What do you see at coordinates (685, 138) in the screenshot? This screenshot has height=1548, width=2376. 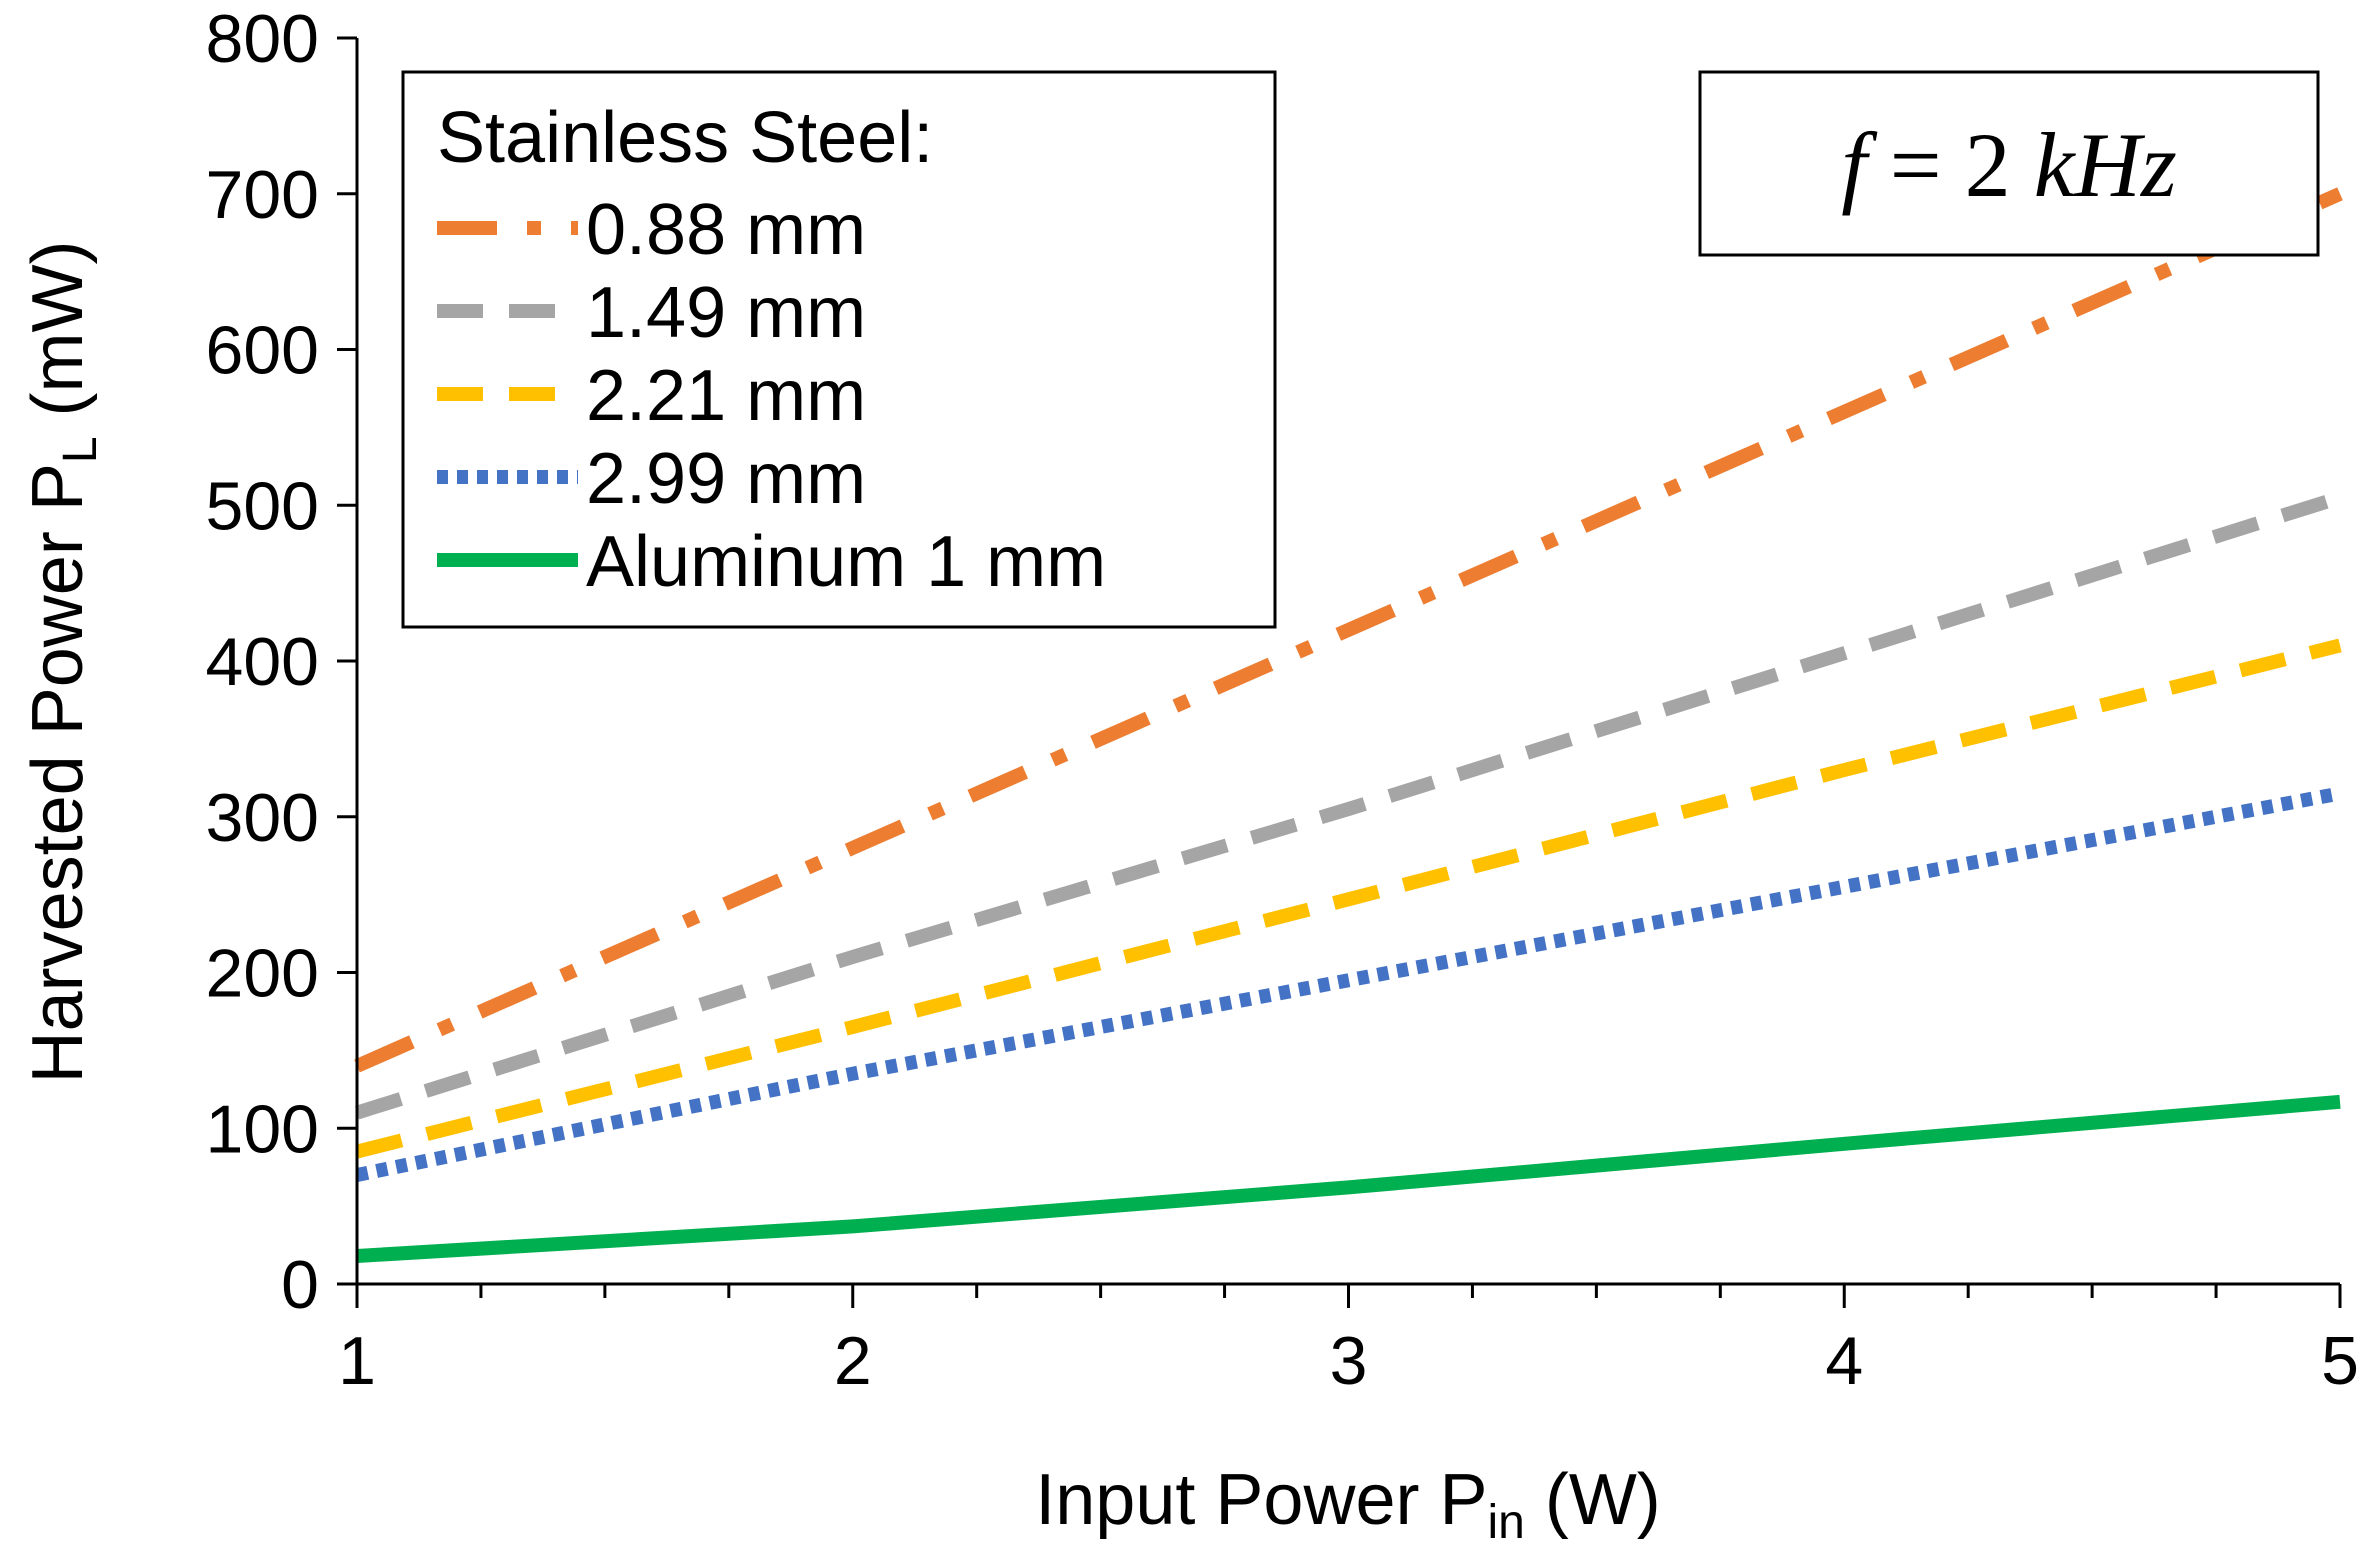 I see `legend-title: Stainless Steel:` at bounding box center [685, 138].